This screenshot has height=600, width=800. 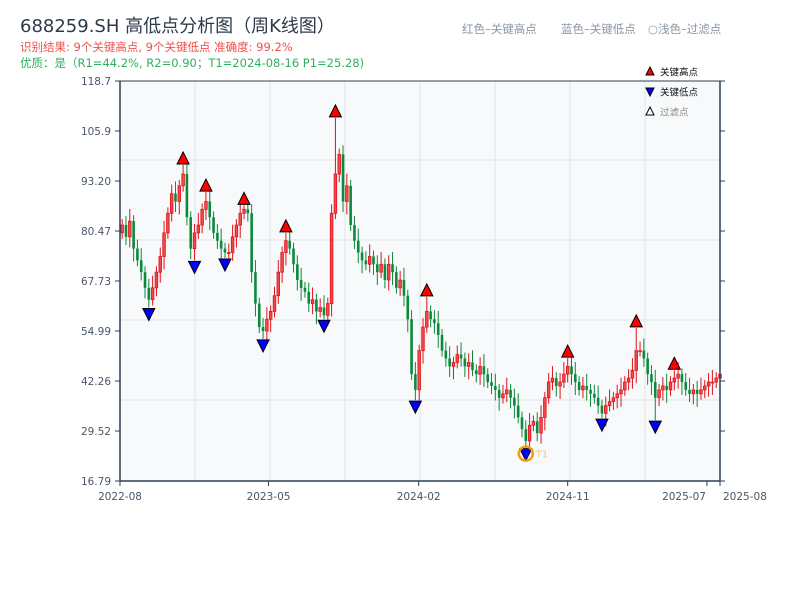 I want to click on x-tick-label: 2025-07, so click(x=684, y=497).